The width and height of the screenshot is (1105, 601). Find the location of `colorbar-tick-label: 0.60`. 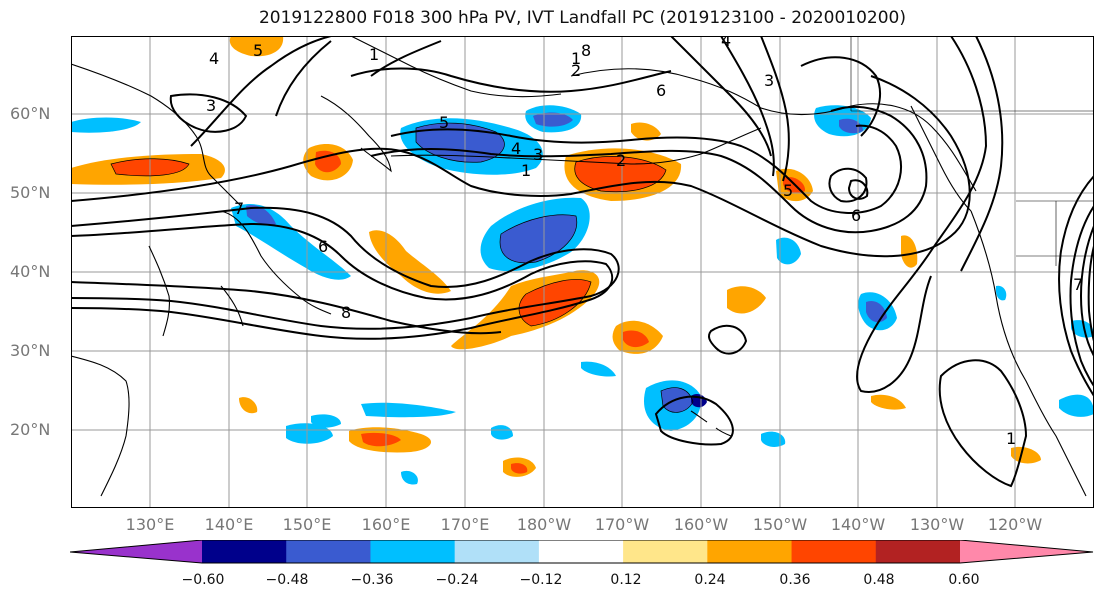

colorbar-tick-label: 0.60 is located at coordinates (964, 580).